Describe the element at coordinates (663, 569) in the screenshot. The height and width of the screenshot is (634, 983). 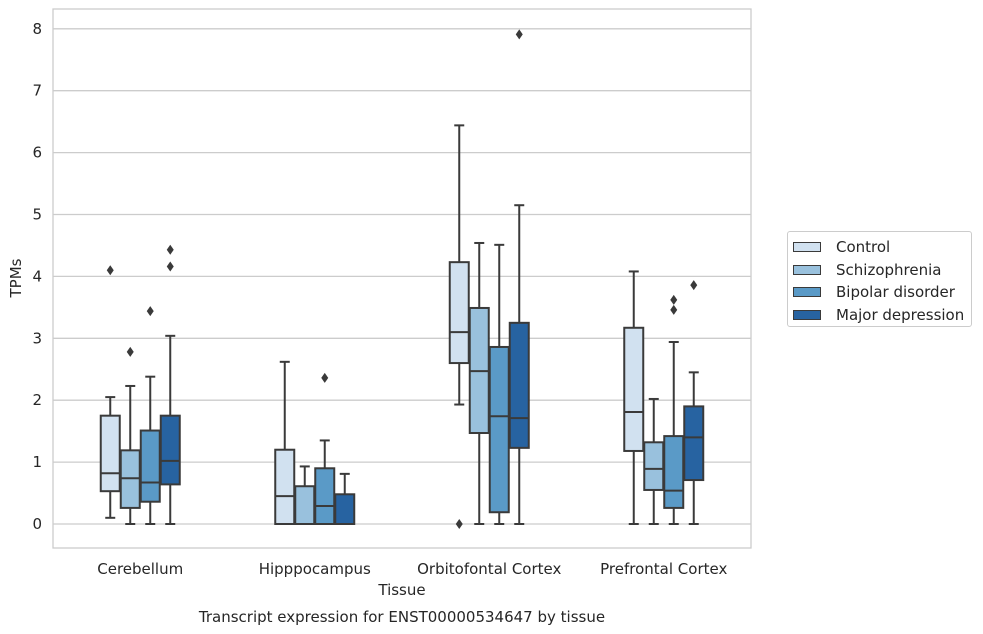
I see `x-tick-label-3: Prefrontal Cortex` at that location.